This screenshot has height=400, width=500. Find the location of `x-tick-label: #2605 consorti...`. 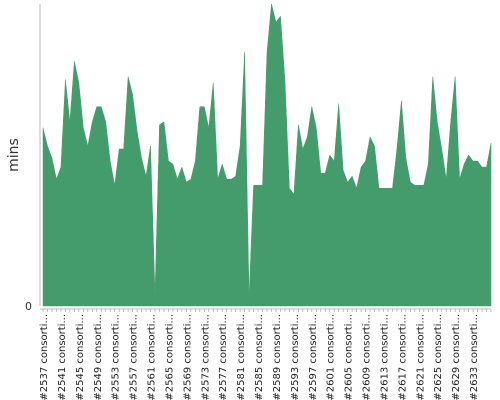

x-tick-label: #2605 consorti... is located at coordinates (349, 357).